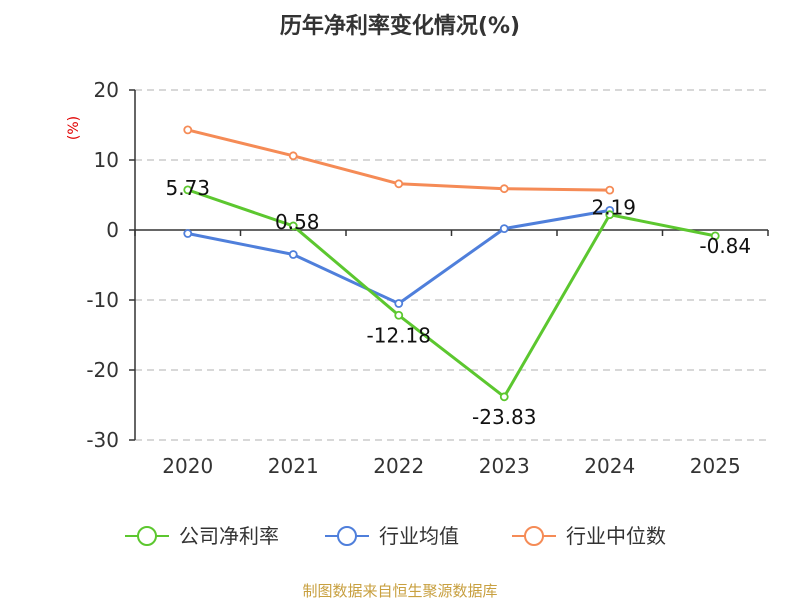 This screenshot has width=800, height=600. I want to click on legend-item-1: 行业均值, so click(392, 536).